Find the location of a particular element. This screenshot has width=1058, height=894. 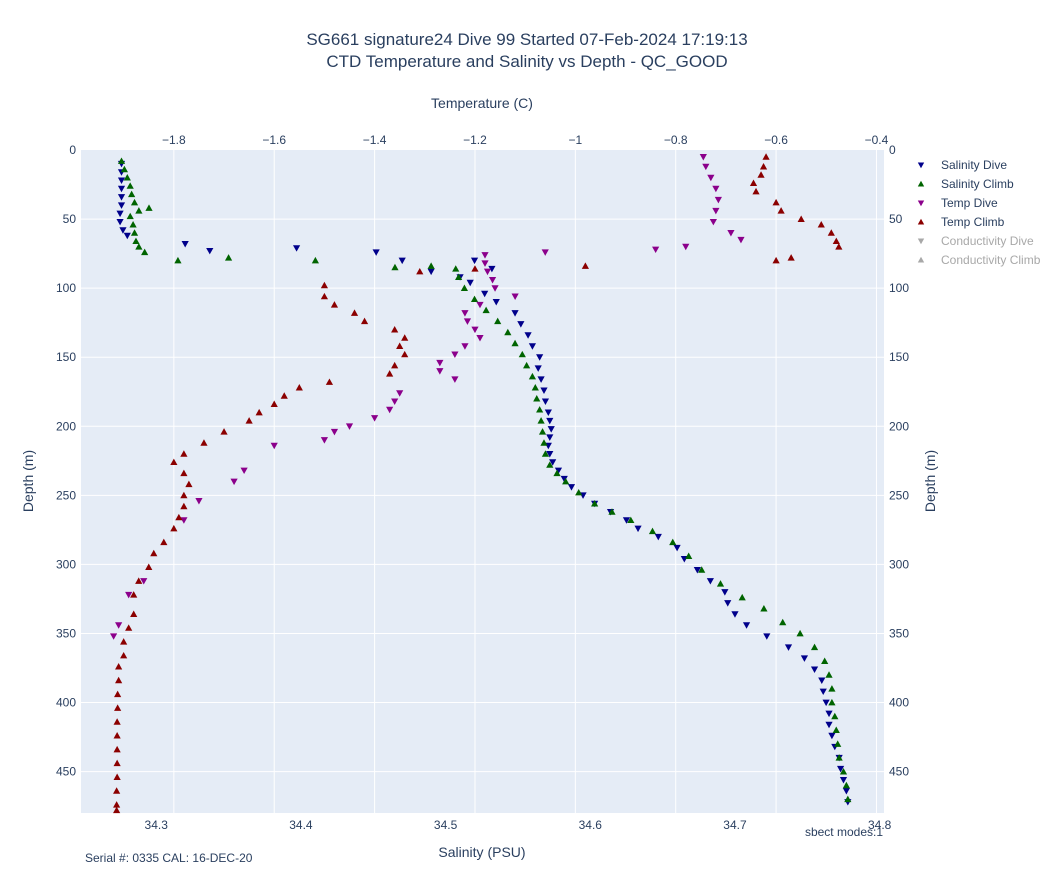

salinity-tick-label: 34.6 is located at coordinates (591, 825).